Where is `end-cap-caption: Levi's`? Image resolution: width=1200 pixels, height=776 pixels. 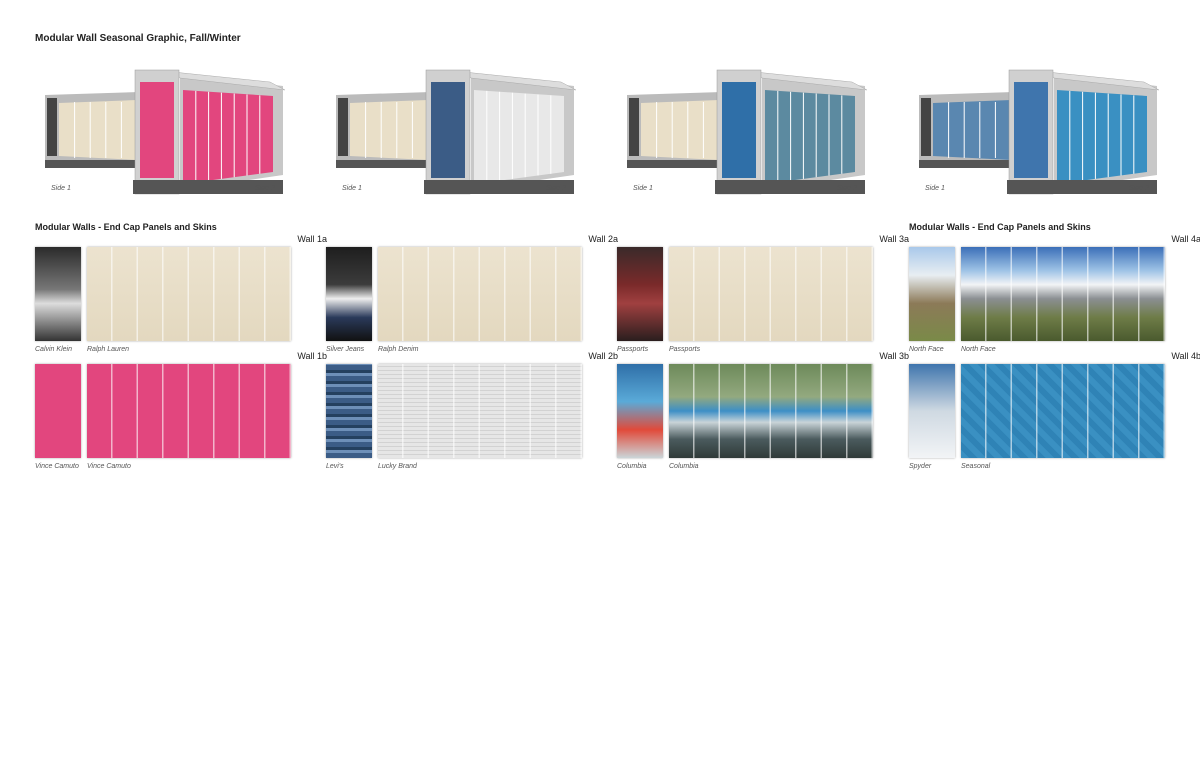 end-cap-caption: Levi's is located at coordinates (335, 466).